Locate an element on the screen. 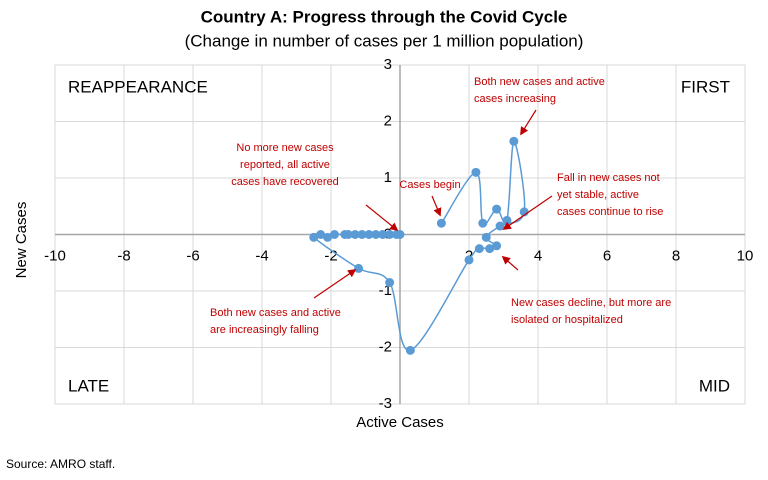 The image size is (768, 480). y-tick-label: -2 is located at coordinates (385, 346).